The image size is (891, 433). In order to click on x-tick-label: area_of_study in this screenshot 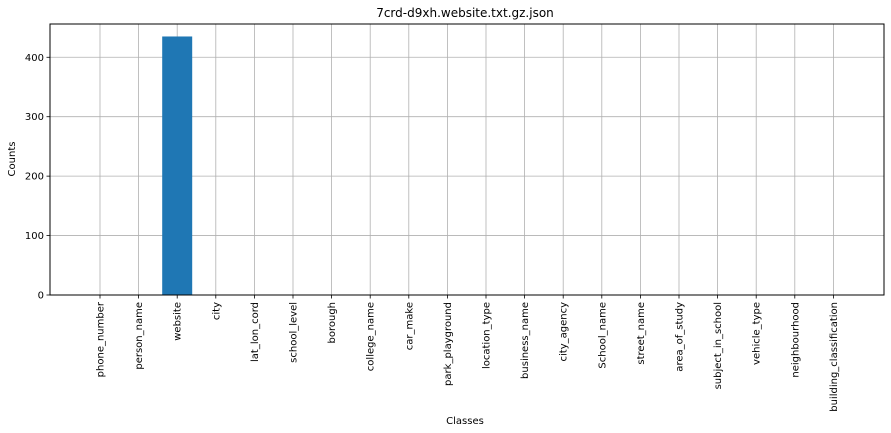, I will do `click(680, 337)`.